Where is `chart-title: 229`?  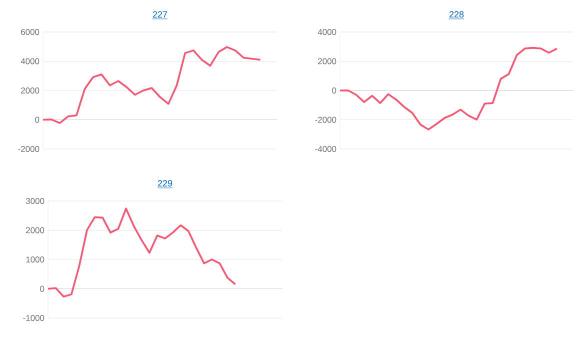
chart-title: 229 is located at coordinates (165, 183).